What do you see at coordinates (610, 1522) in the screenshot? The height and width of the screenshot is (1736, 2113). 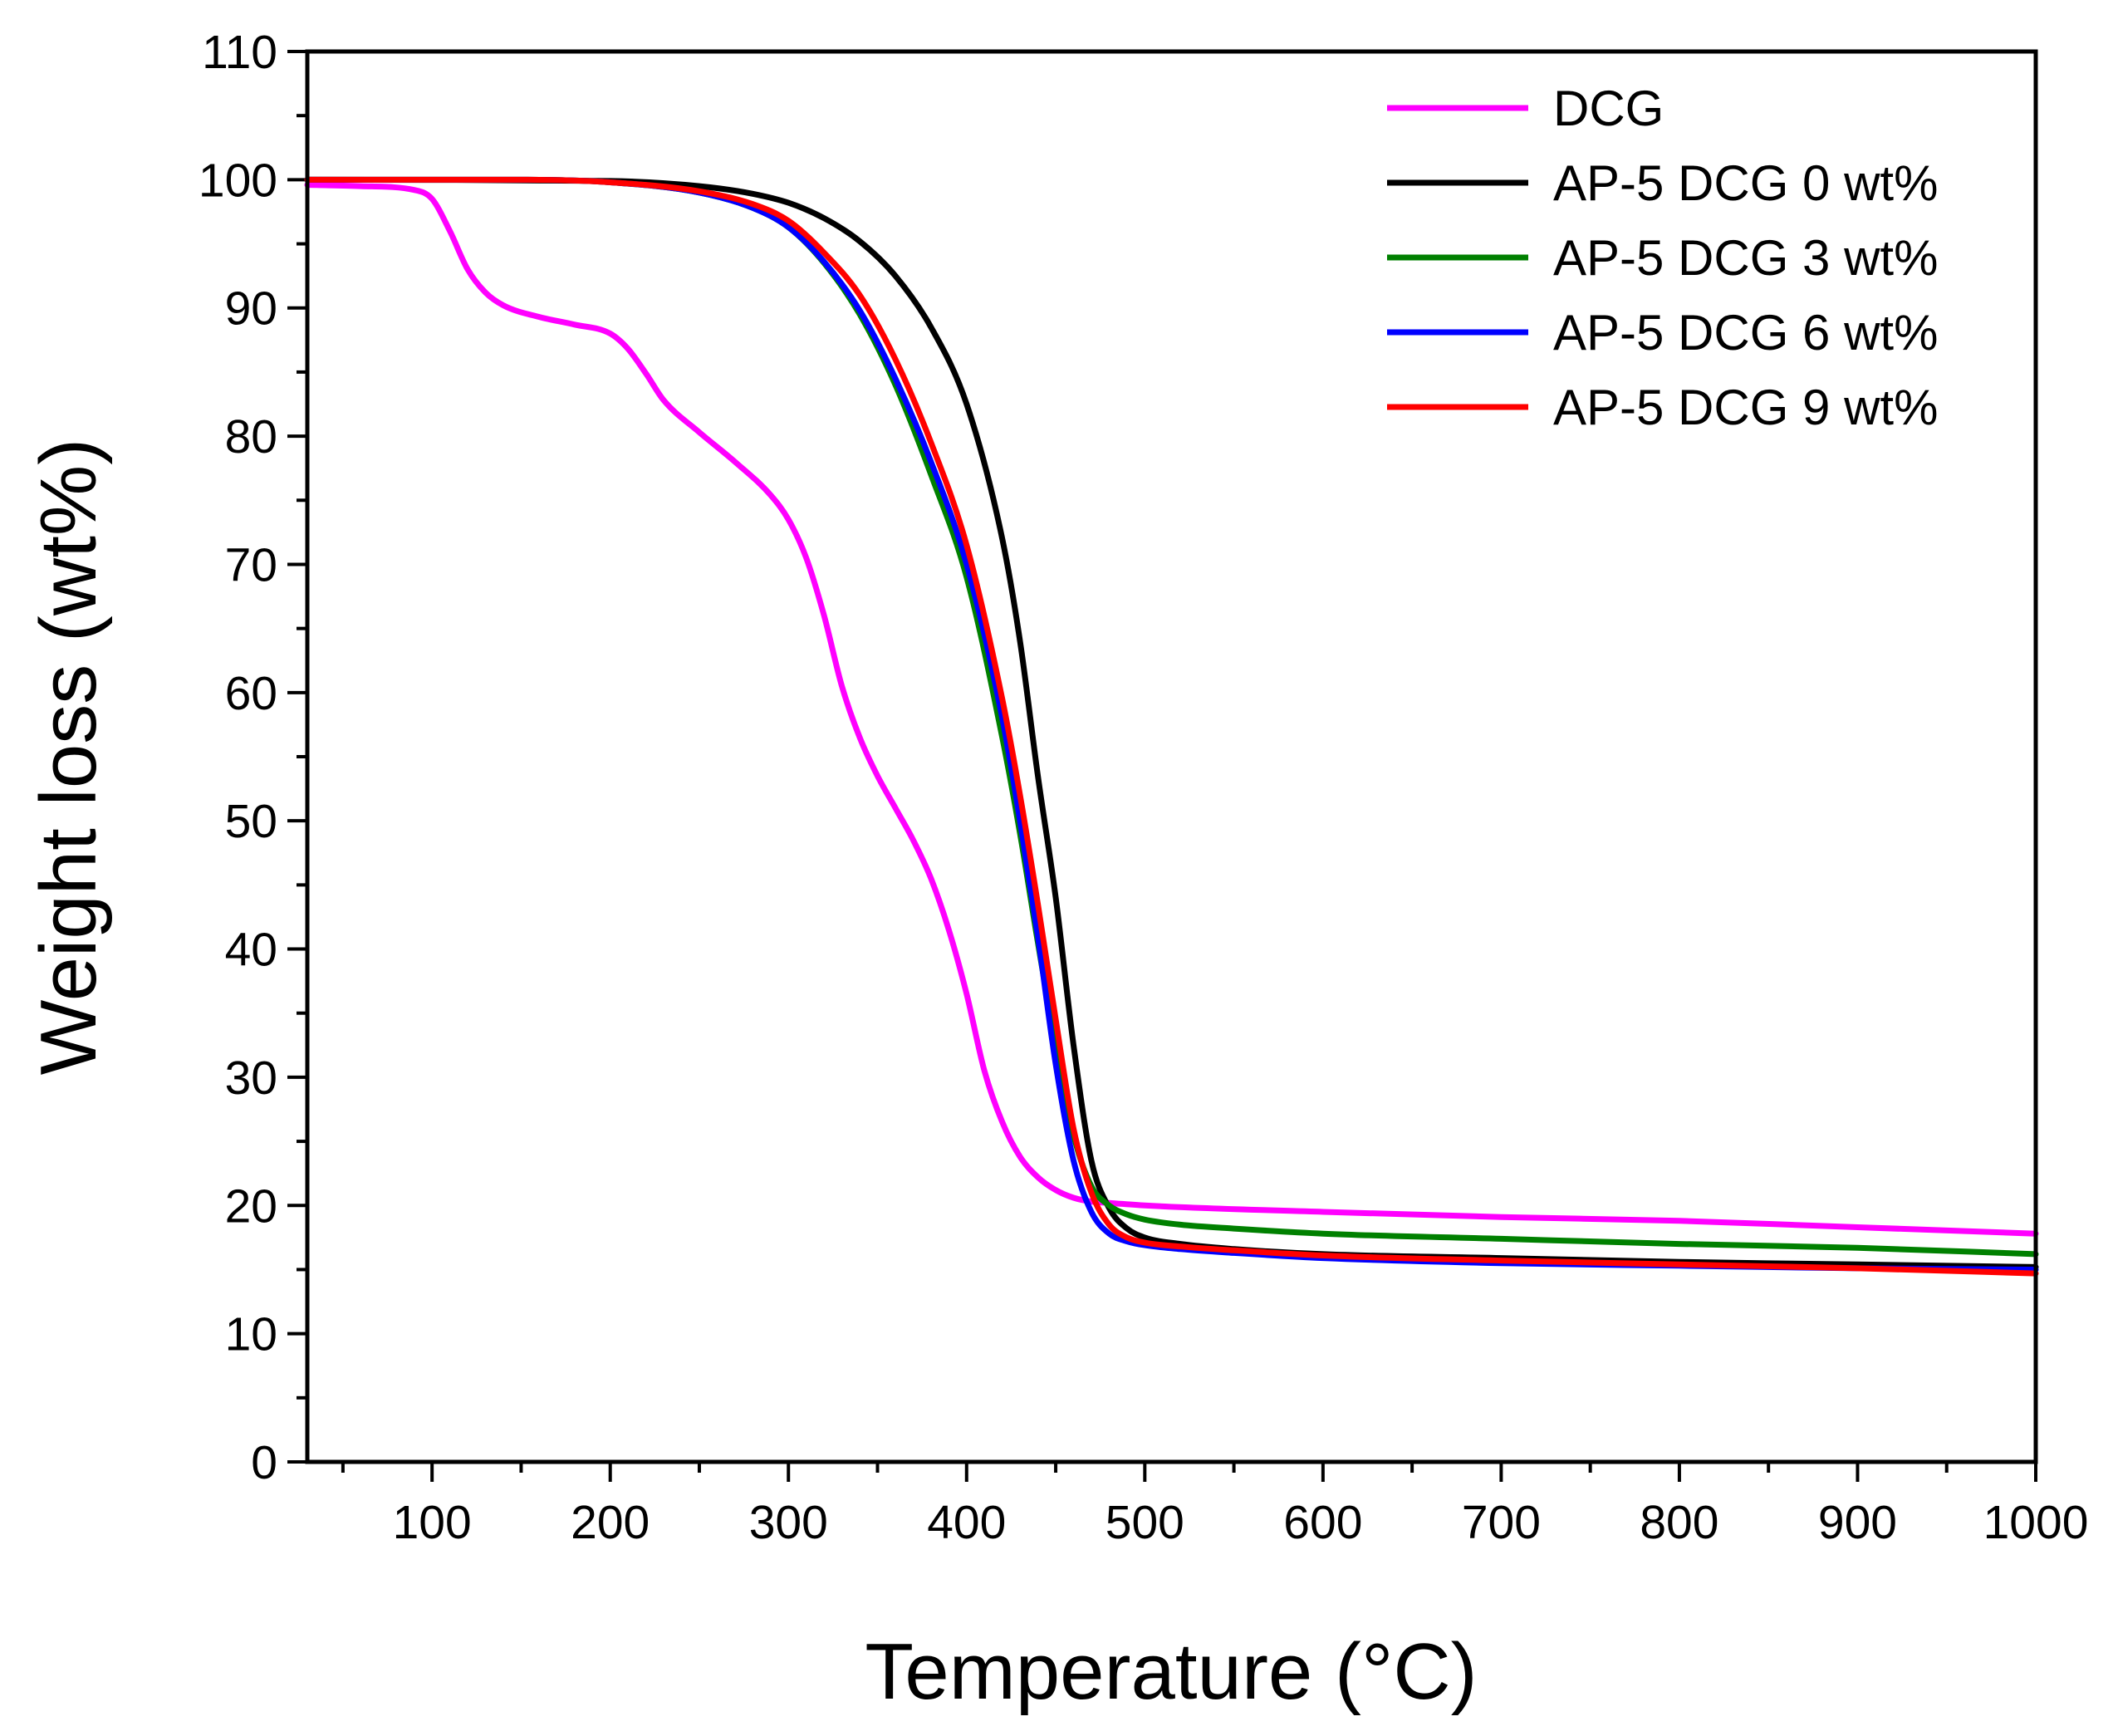 I see `x-tick-label: 200` at bounding box center [610, 1522].